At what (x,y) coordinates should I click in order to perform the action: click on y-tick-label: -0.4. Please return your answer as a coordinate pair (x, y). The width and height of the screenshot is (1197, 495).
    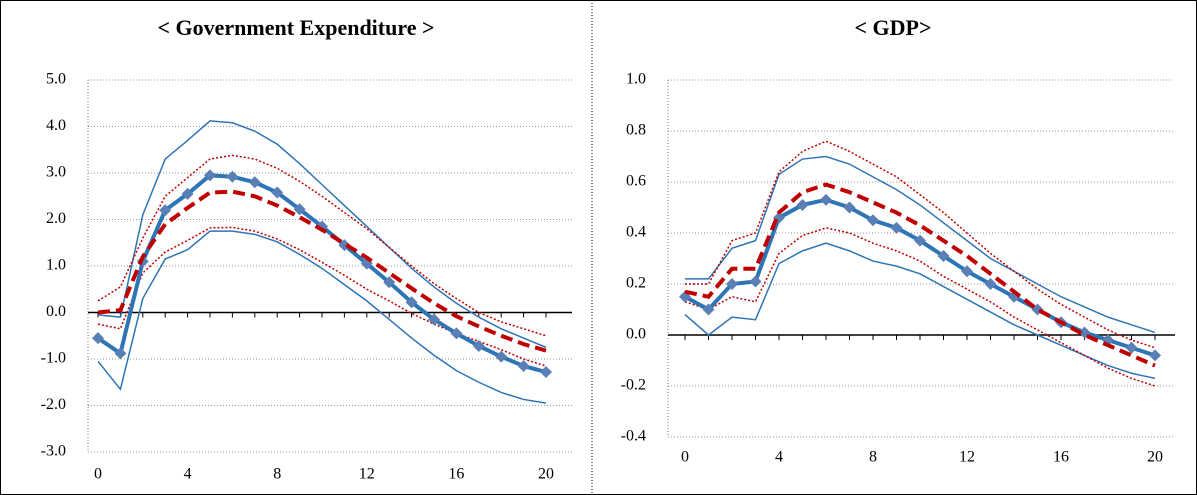
    Looking at the image, I should click on (633, 436).